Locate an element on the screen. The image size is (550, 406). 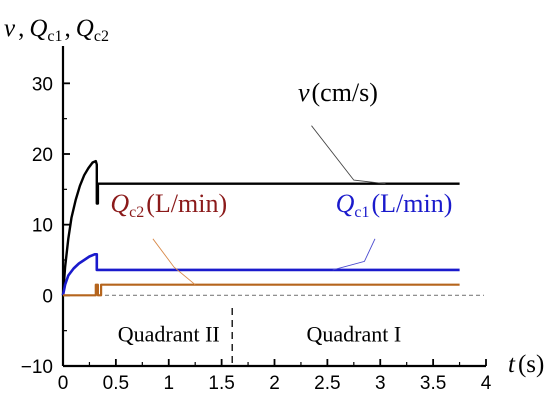
x-title-unit: (s) is located at coordinates (531, 364).